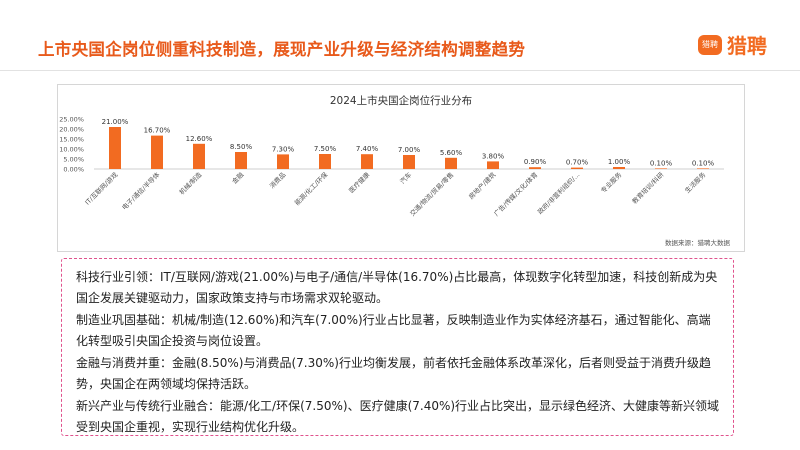 The height and width of the screenshot is (450, 800). What do you see at coordinates (71, 150) in the screenshot?
I see `y-tick-label: 10.00%` at bounding box center [71, 150].